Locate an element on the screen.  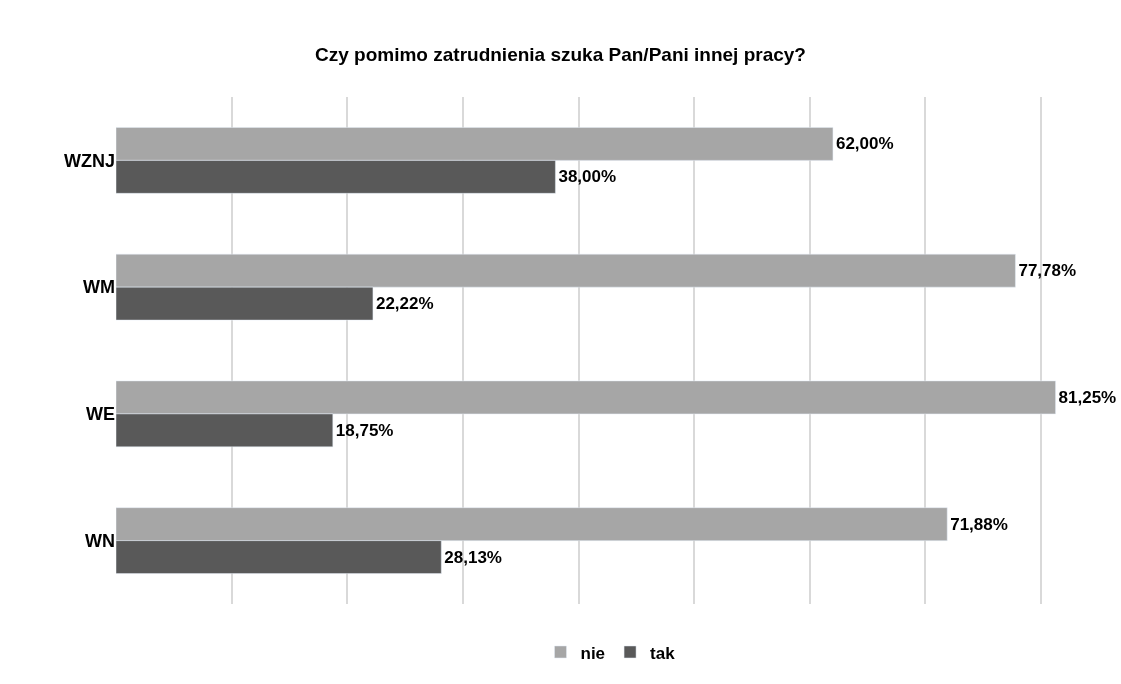
data-label: 71,88% is located at coordinates (979, 524).